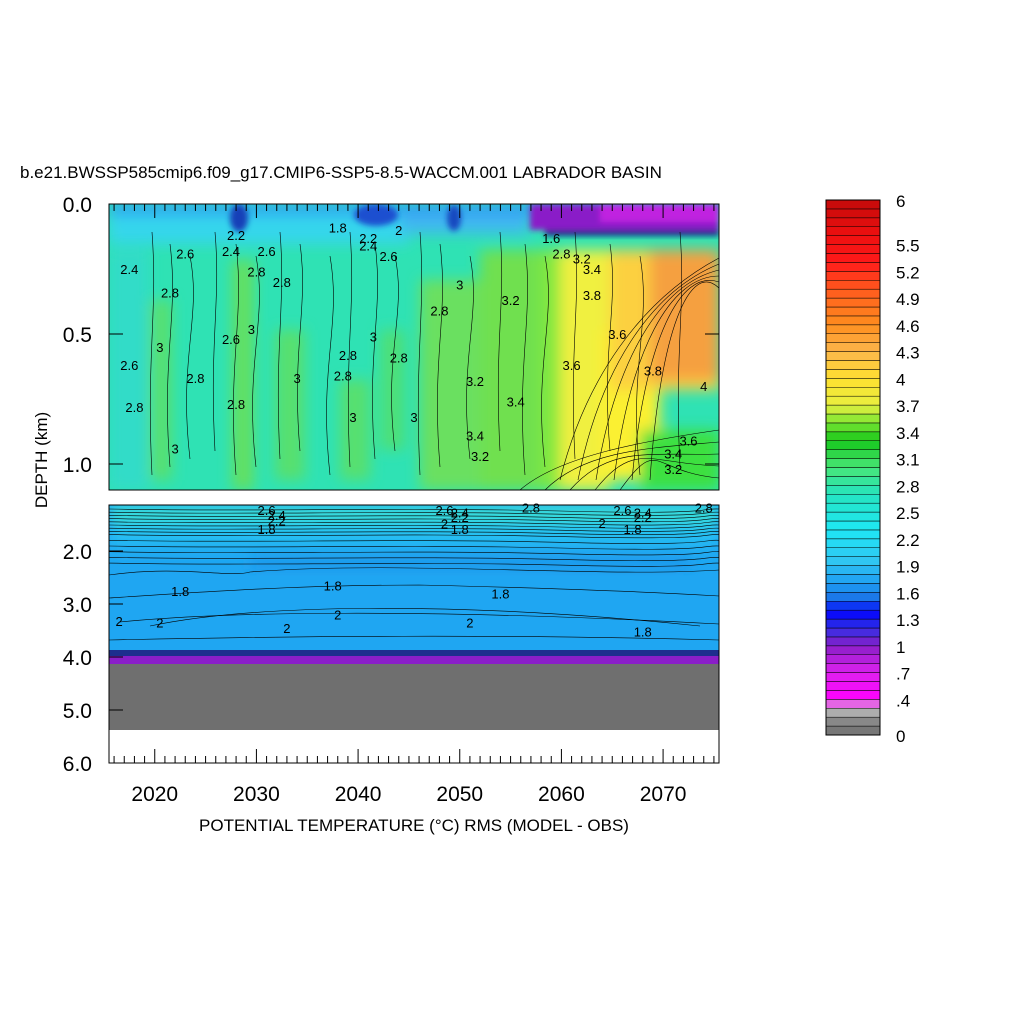  I want to click on contour-label: 3.6, so click(688, 441).